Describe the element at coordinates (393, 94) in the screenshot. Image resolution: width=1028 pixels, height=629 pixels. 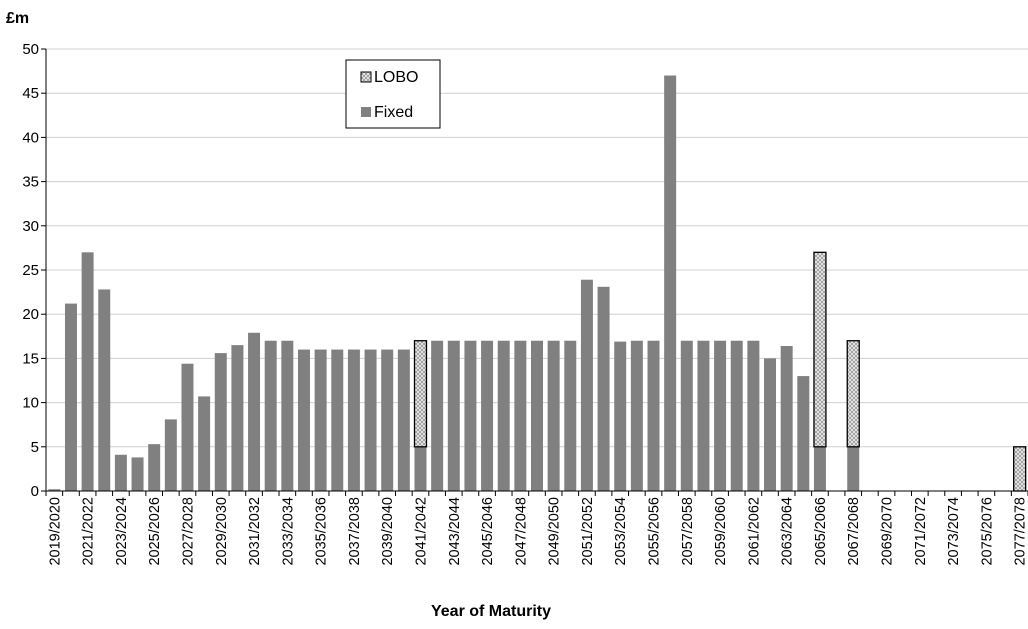
I see `legend: LOBO Fixed` at that location.